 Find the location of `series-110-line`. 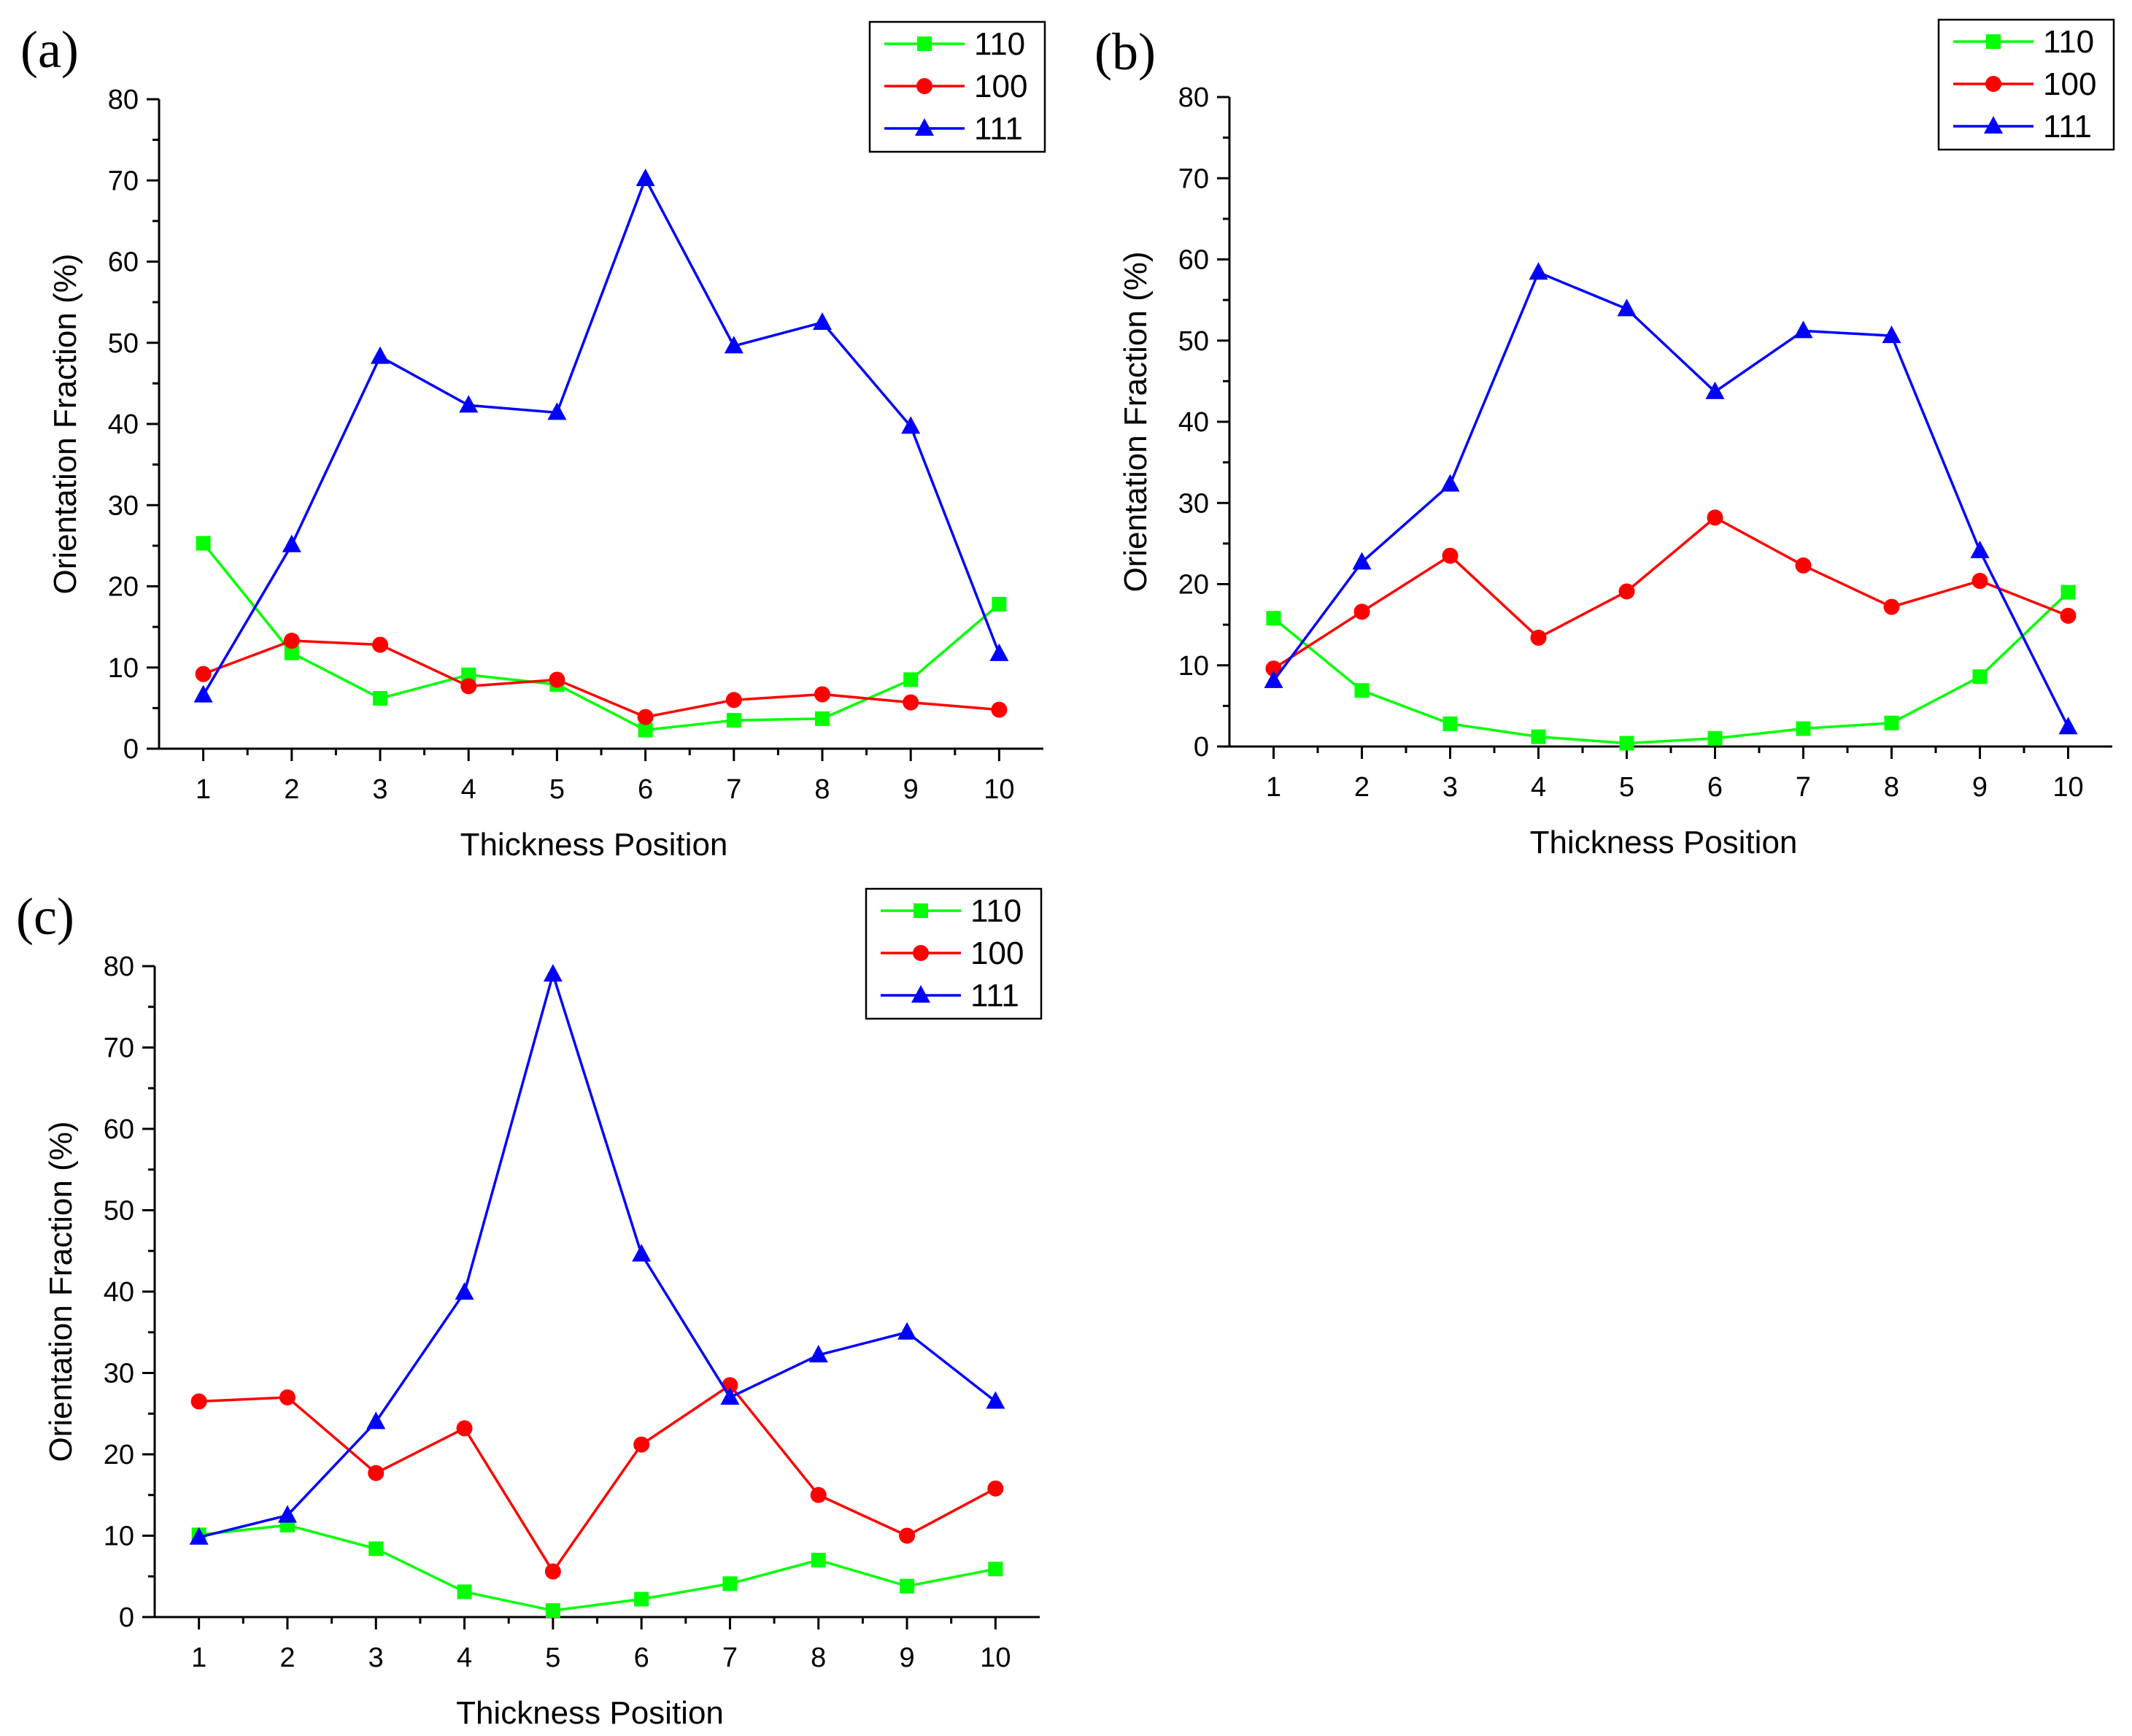

series-110-line is located at coordinates (597, 1568).